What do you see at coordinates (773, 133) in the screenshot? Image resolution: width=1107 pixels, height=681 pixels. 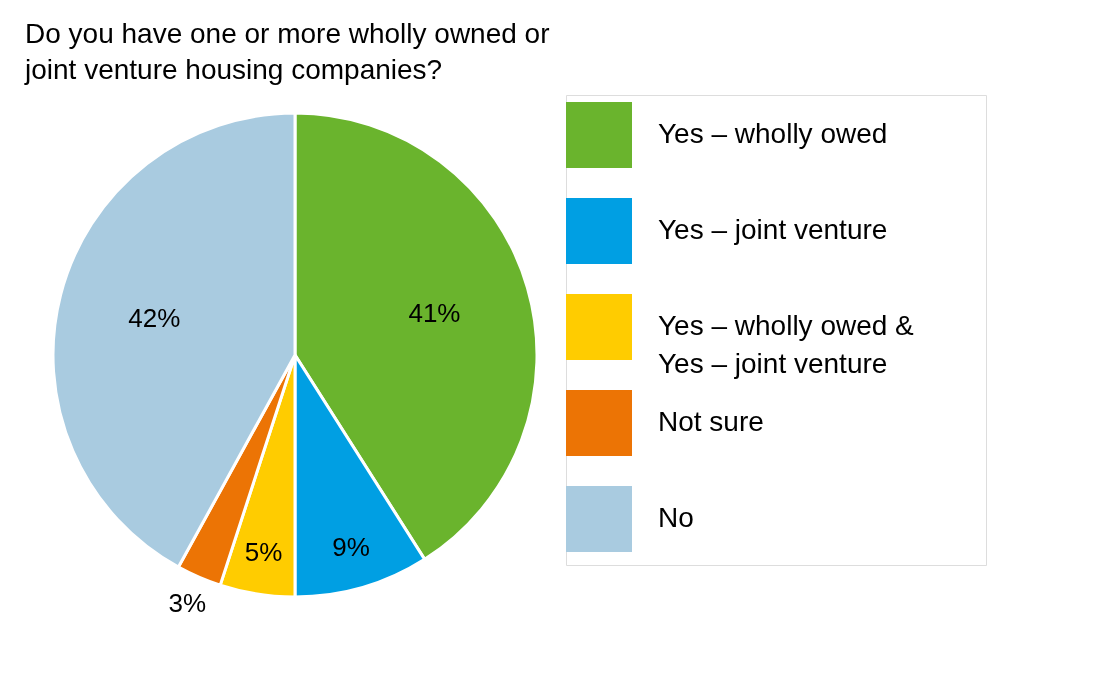 I see `legend-label: Yes – wholly owed` at bounding box center [773, 133].